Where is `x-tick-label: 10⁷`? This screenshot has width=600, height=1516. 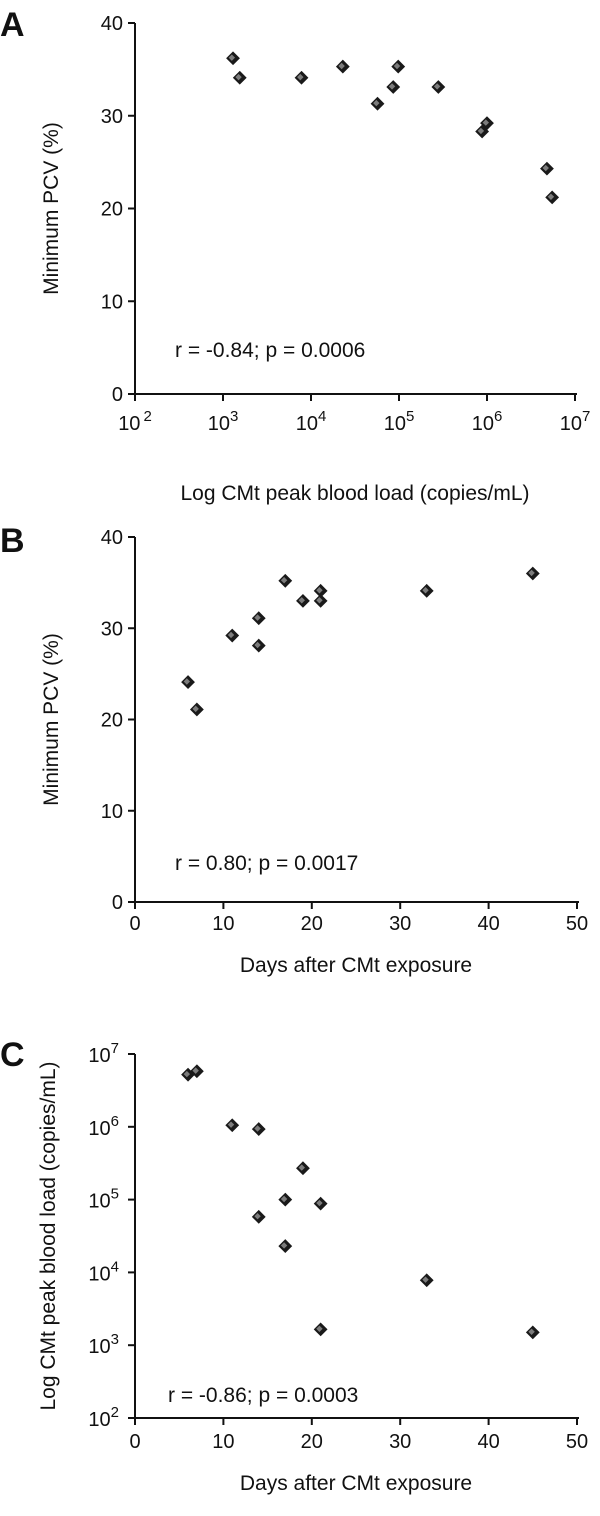
x-tick-label: 10⁷ is located at coordinates (575, 421).